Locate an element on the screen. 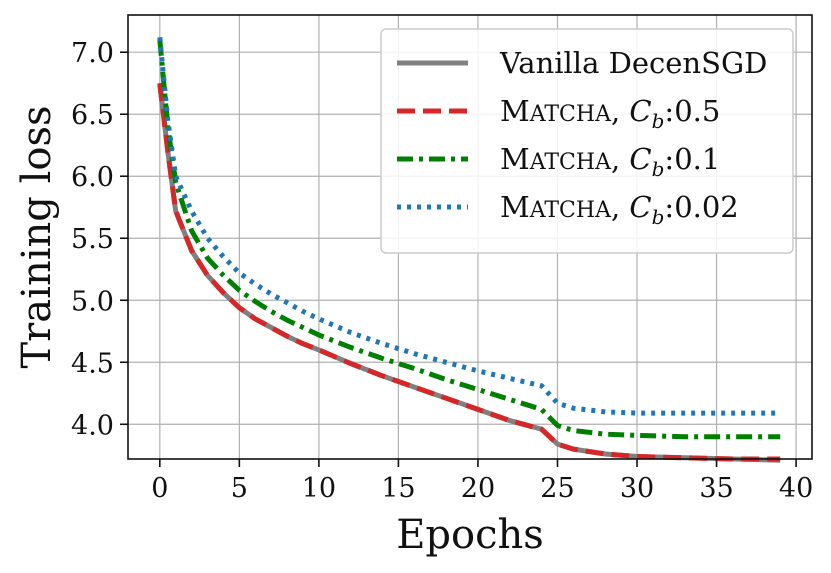 The image size is (831, 573). legend-label-1: MATCHA, Cb:0.5 is located at coordinates (610, 113).